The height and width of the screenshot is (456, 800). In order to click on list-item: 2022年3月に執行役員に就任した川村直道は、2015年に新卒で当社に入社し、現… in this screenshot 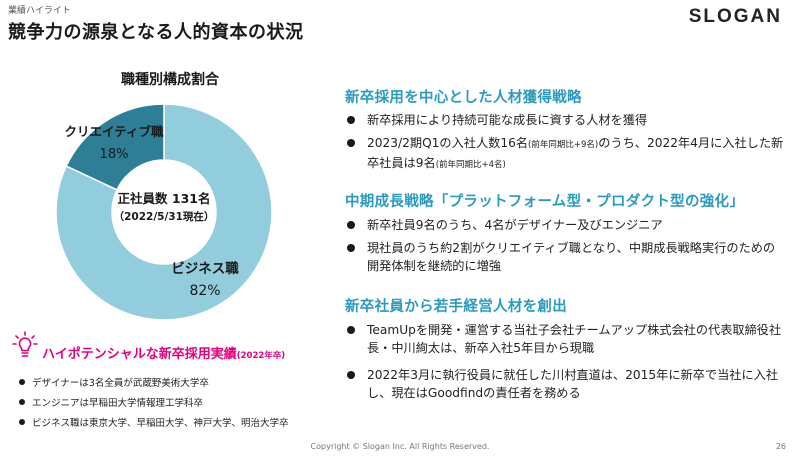, I will do `click(565, 384)`.